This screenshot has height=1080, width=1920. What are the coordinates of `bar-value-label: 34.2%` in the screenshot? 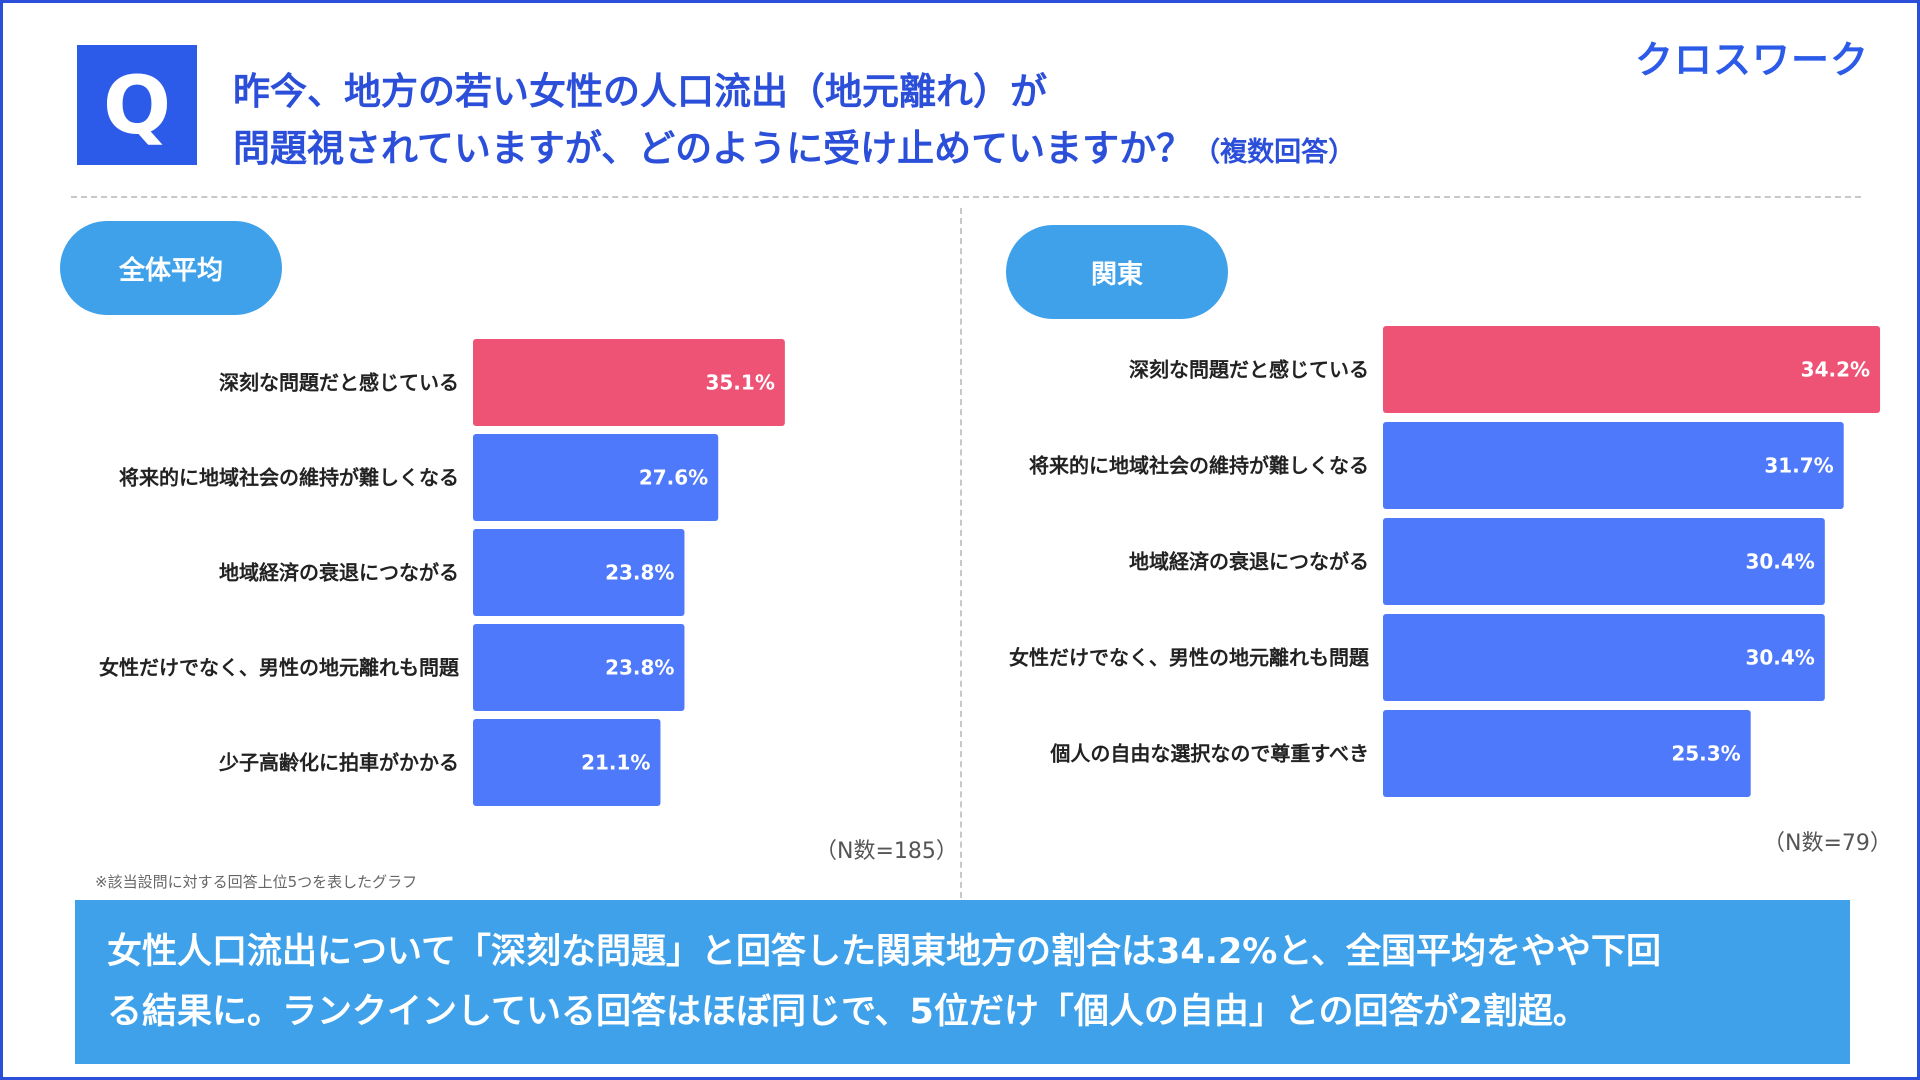 It's located at (1835, 370).